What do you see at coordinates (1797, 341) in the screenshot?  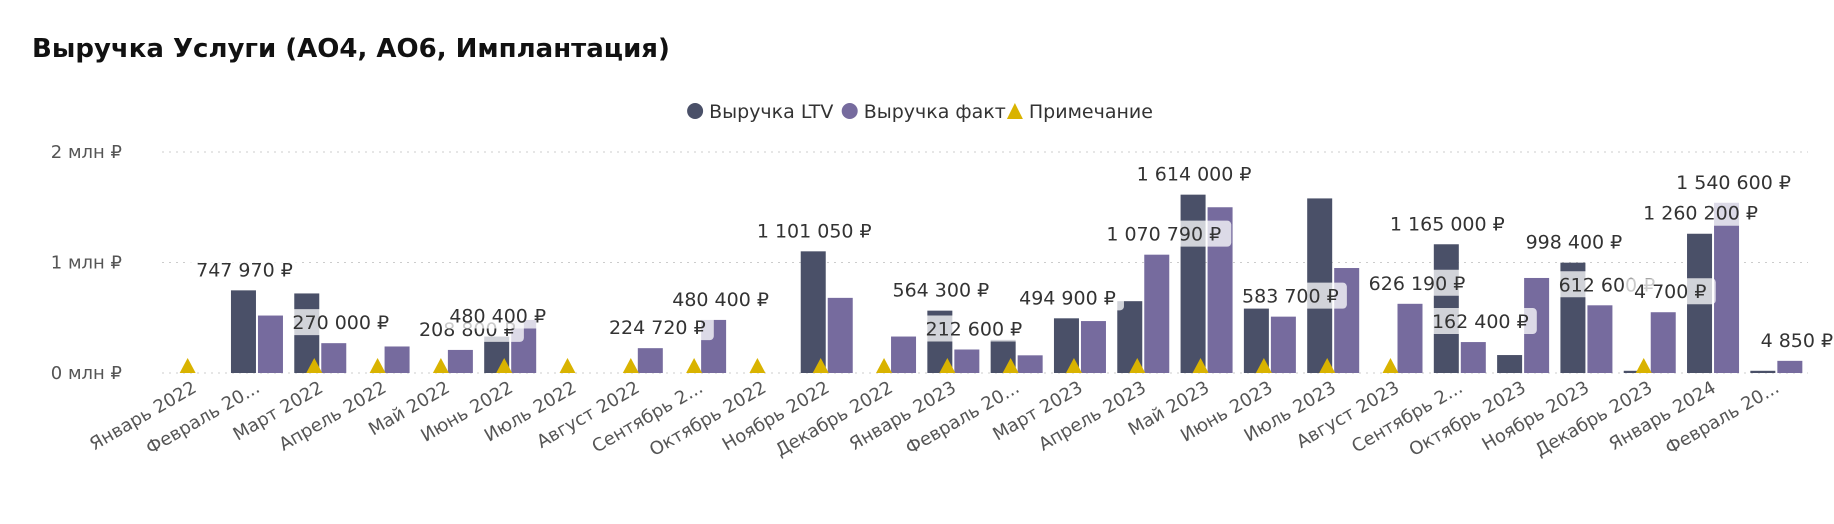 I see `data-label: 4 850 ₽` at bounding box center [1797, 341].